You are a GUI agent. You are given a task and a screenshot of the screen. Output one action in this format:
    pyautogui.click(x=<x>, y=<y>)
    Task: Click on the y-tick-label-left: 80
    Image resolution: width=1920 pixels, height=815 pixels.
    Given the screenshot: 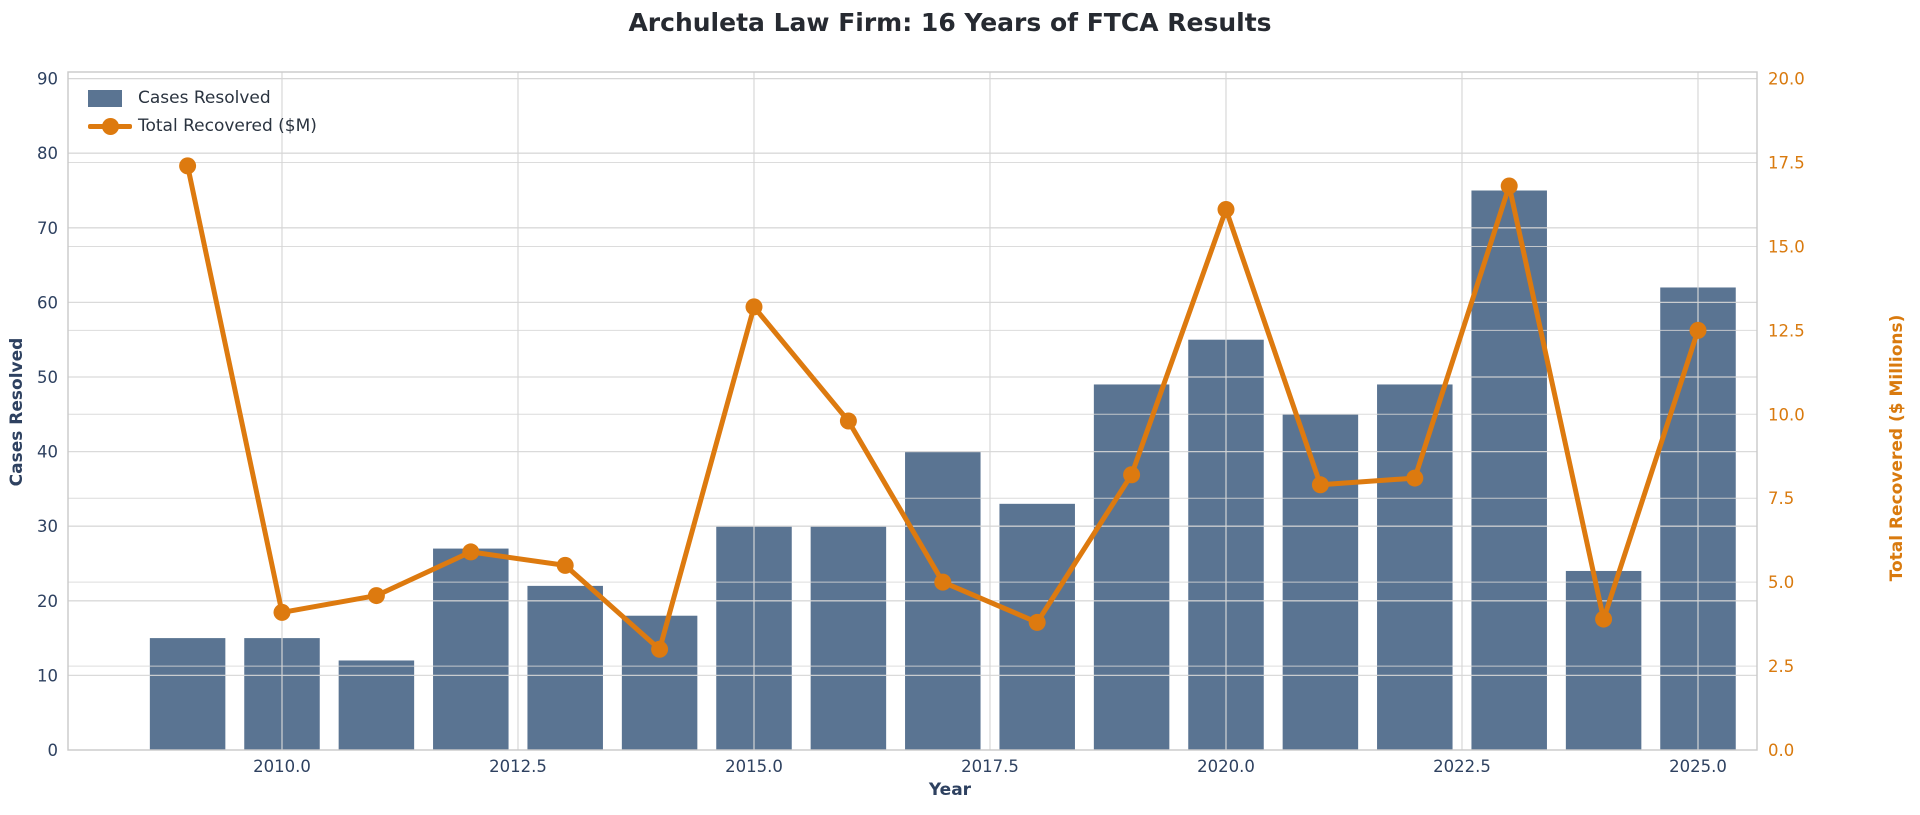 What is the action you would take?
    pyautogui.click(x=47, y=153)
    